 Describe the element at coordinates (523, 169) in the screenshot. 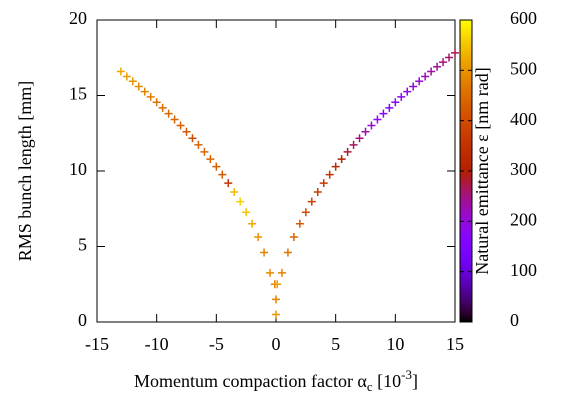

I see `colorbar-tick-label: 300` at that location.